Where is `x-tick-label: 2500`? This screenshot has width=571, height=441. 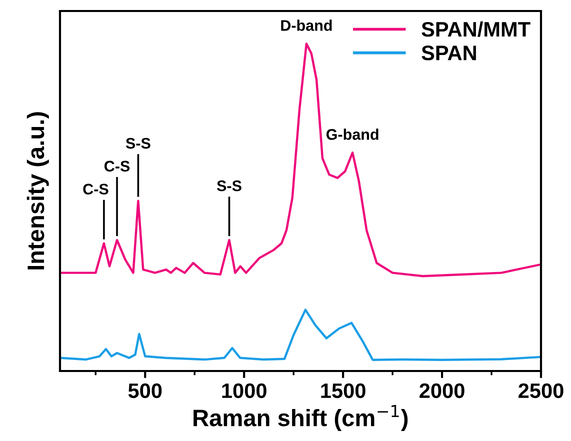
x-tick-label: 2500 is located at coordinates (541, 390).